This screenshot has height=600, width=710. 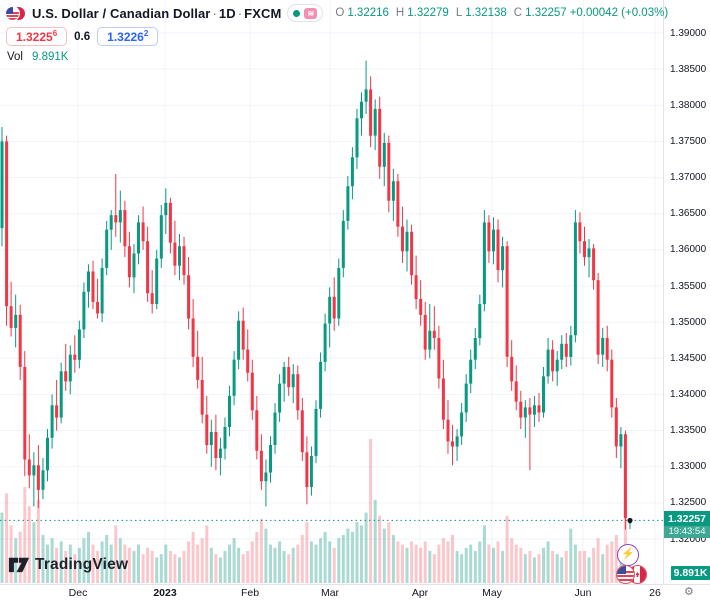 What do you see at coordinates (689, 592) in the screenshot?
I see `axis-settings-gear-icon: ⚙` at bounding box center [689, 592].